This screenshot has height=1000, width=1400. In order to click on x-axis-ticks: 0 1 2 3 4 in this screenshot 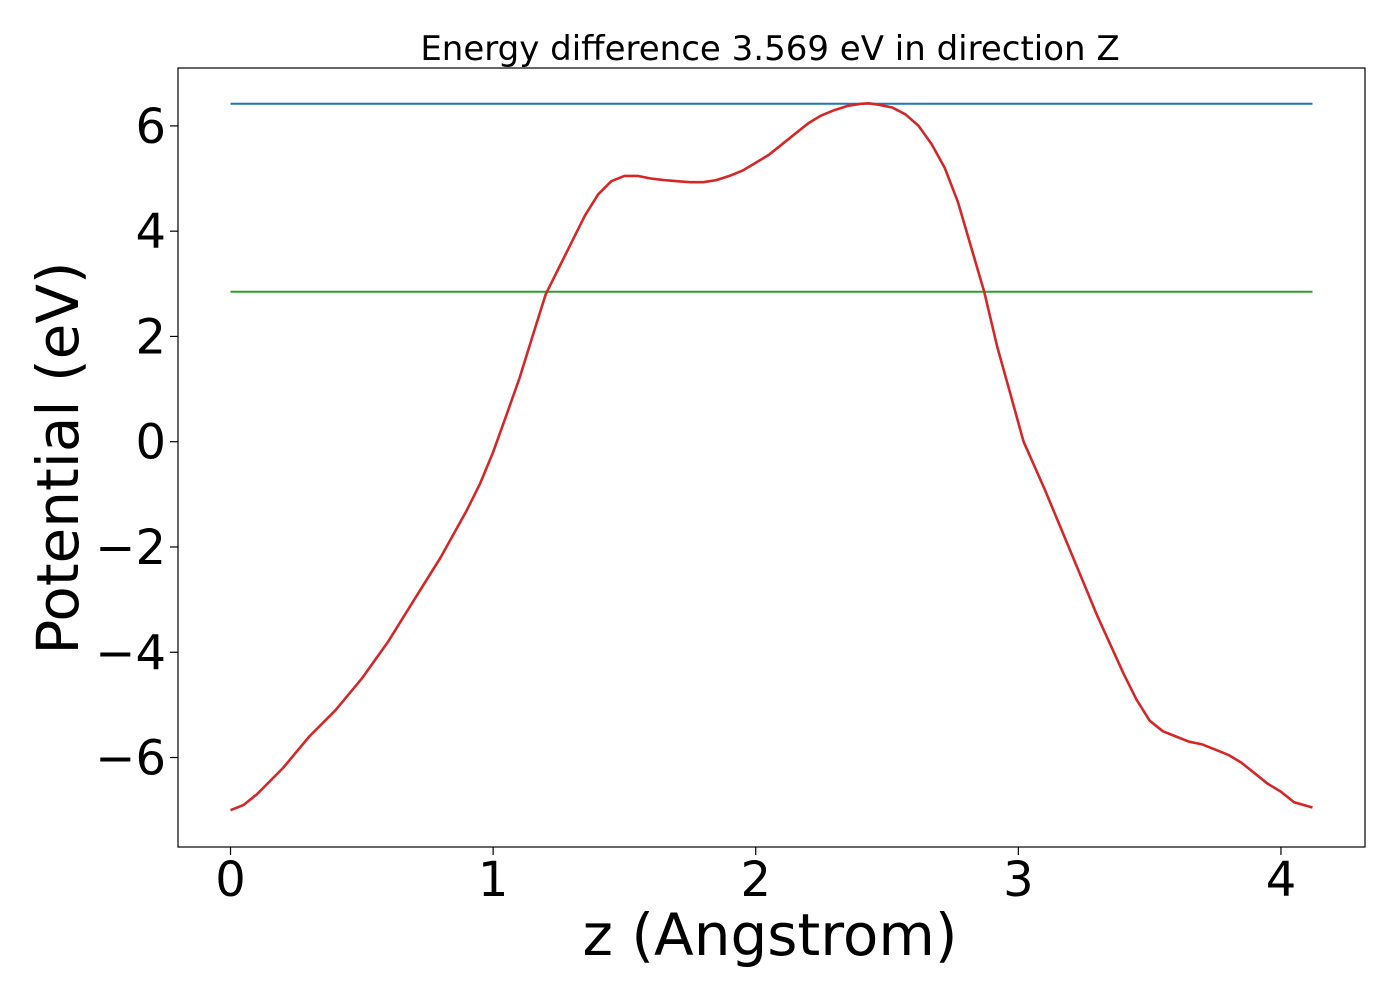, I will do `click(755, 877)`.